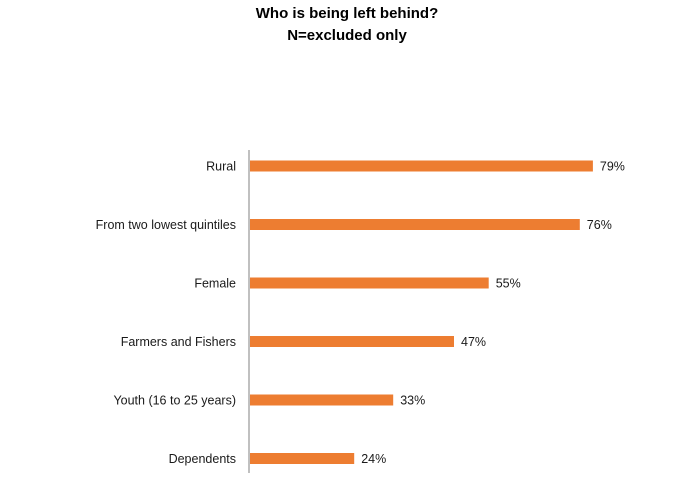 This screenshot has width=694, height=482. I want to click on chart-subtitle: N=excluded only, so click(347, 35).